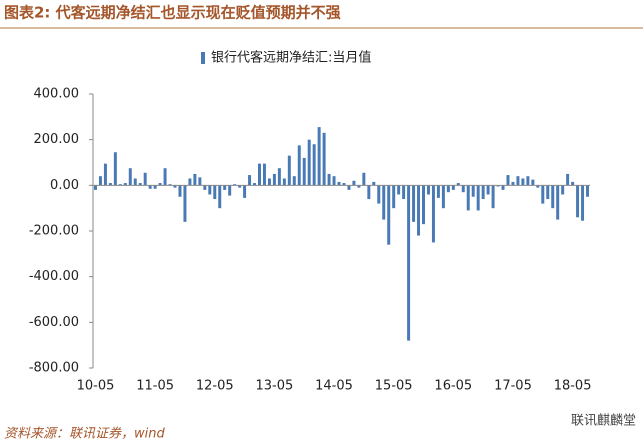 The height and width of the screenshot is (447, 643). Describe the element at coordinates (96, 386) in the screenshot. I see `x-tick-label: 10-05` at that location.